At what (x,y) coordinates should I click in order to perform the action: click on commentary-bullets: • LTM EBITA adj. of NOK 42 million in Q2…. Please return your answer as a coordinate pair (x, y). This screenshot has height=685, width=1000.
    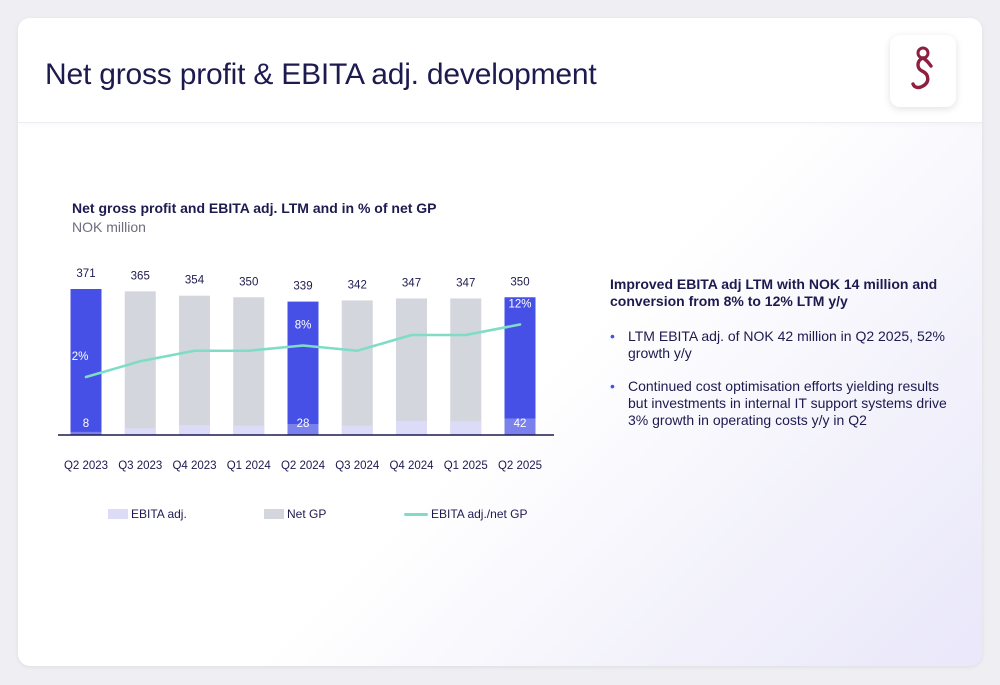
    Looking at the image, I should click on (785, 386).